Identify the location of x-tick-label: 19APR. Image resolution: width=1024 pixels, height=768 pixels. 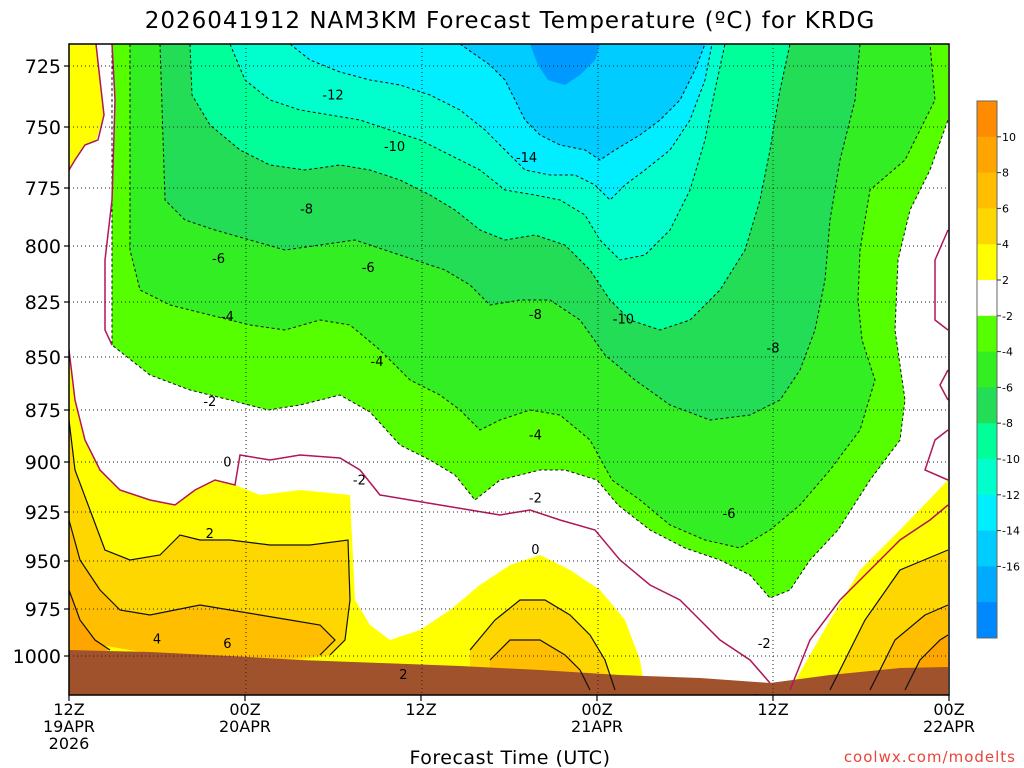
(69, 726).